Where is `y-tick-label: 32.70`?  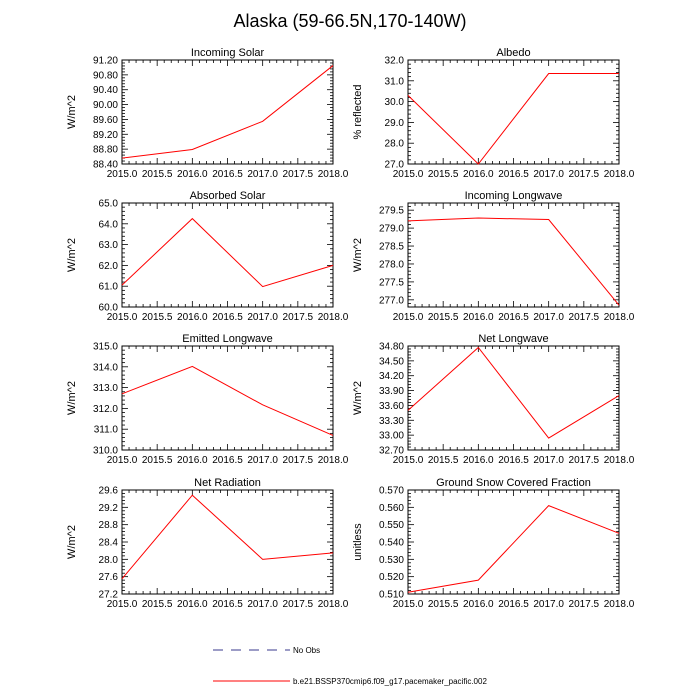
y-tick-label: 32.70 is located at coordinates (391, 451).